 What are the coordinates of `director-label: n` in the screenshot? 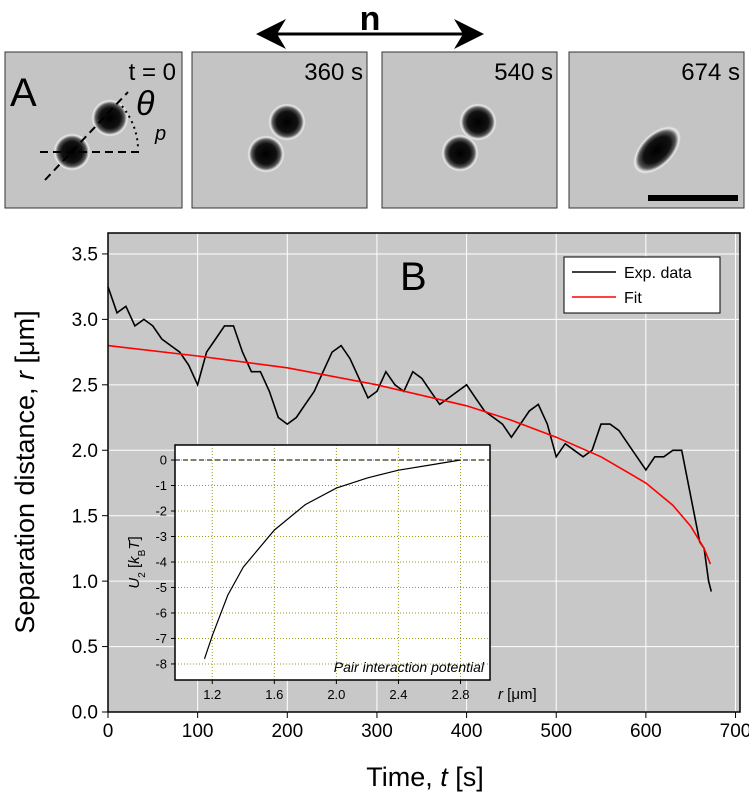 It's located at (370, 19).